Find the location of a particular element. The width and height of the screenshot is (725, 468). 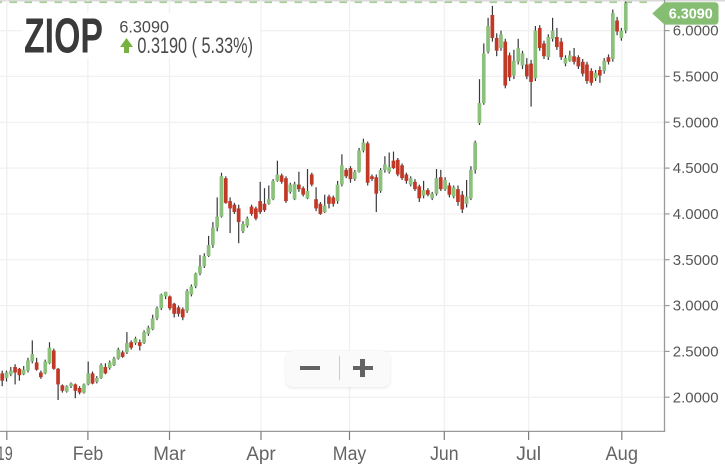

svg-text: 5.0000 is located at coordinates (696, 122).